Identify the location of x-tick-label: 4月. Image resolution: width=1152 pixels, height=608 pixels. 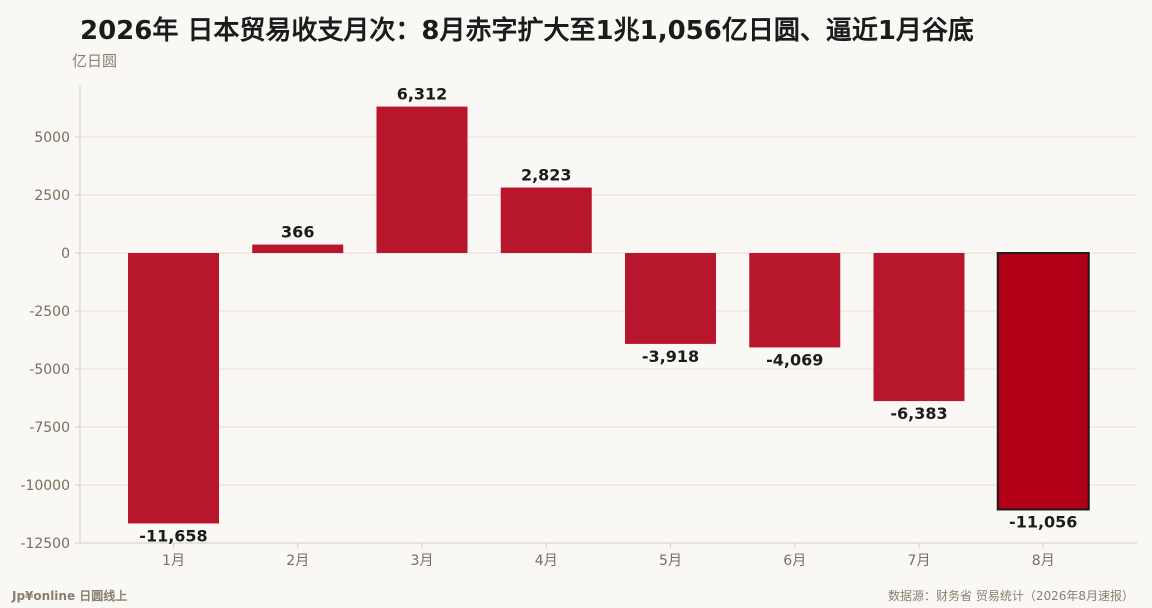
(546, 561).